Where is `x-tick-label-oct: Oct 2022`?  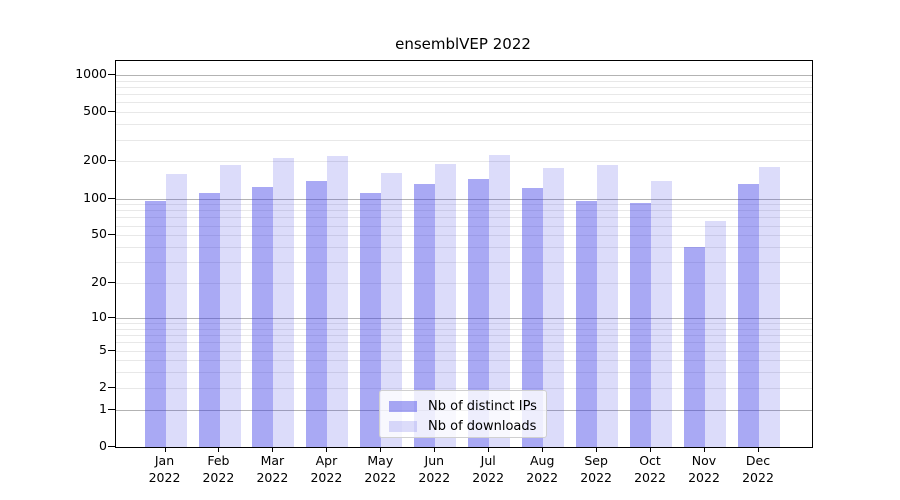
x-tick-label-oct: Oct 2022 is located at coordinates (650, 469).